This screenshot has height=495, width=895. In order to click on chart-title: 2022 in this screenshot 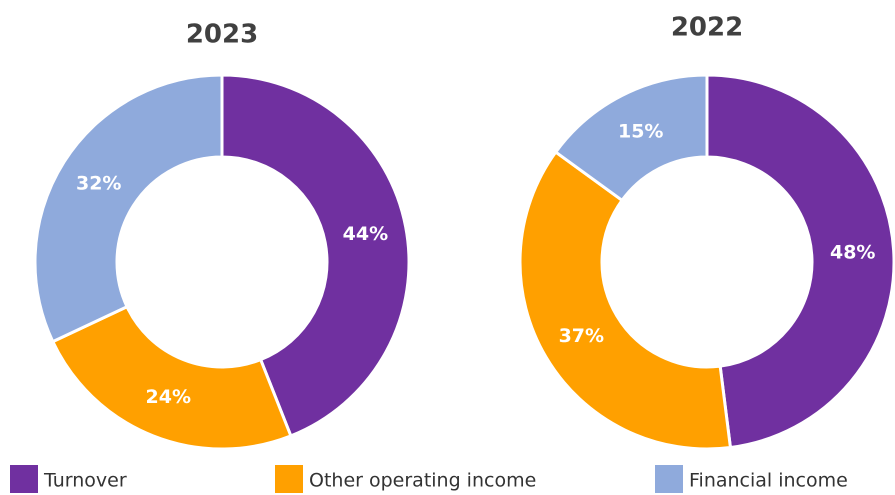, I will do `click(707, 28)`.